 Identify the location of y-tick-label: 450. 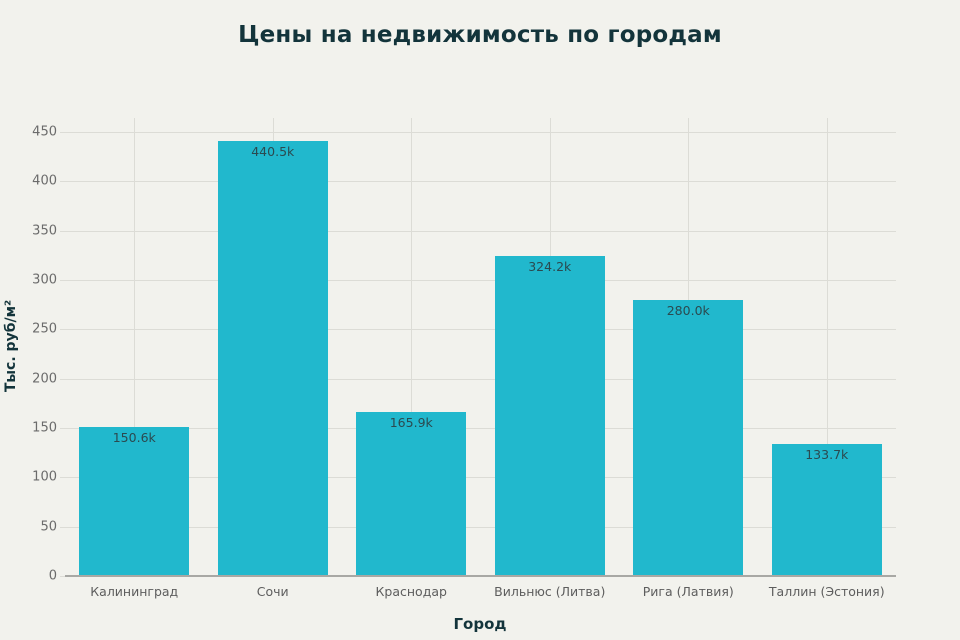
(44, 132).